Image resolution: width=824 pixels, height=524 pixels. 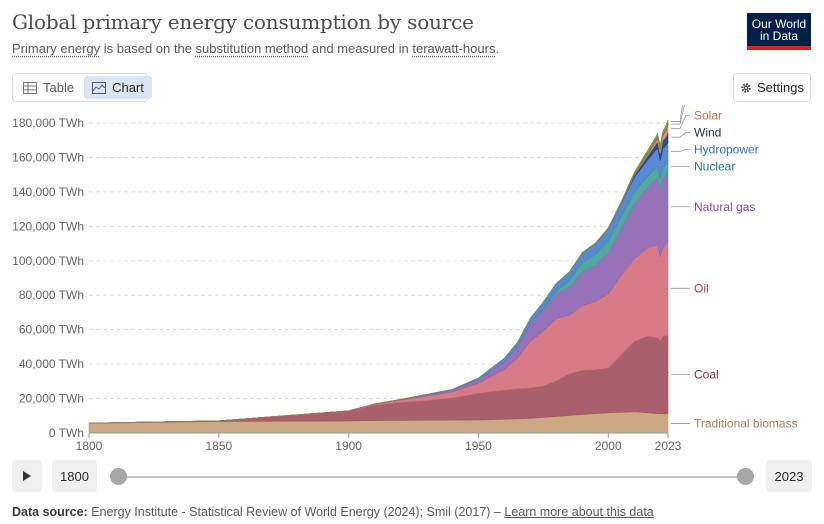 I want to click on timeline-end-handle, so click(x=745, y=476).